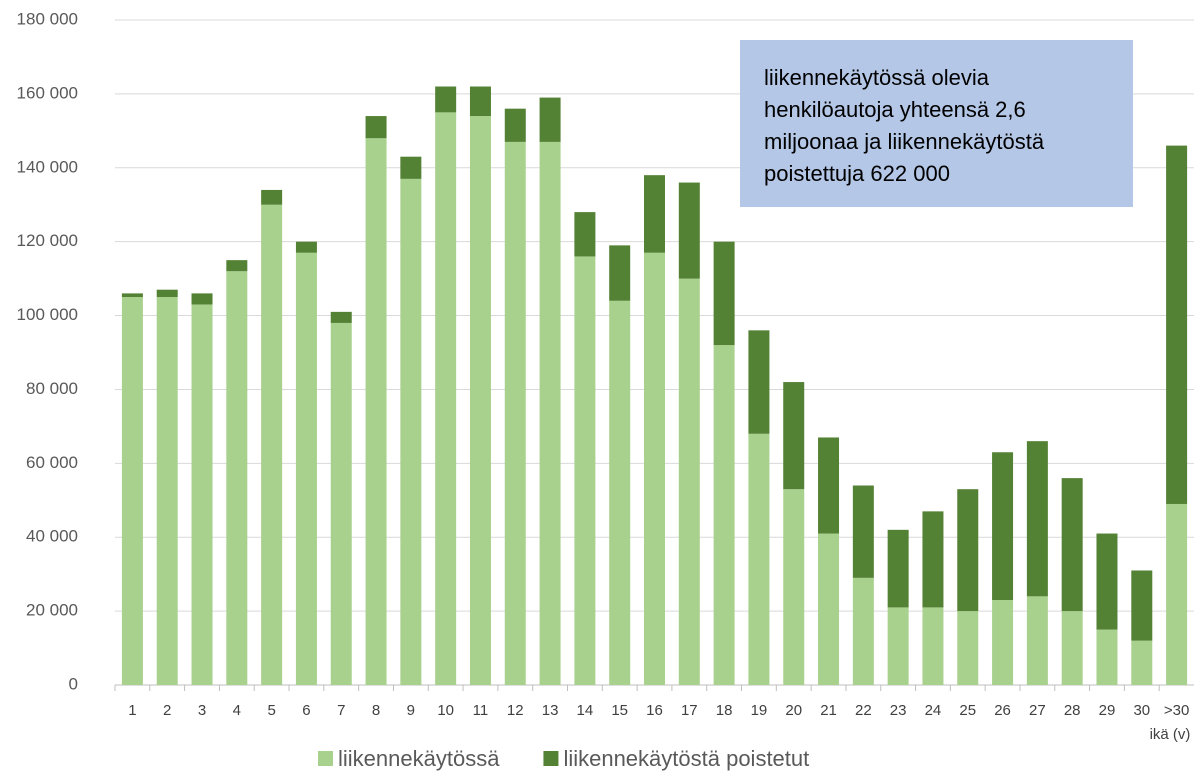 The height and width of the screenshot is (778, 1194). What do you see at coordinates (271, 710) in the screenshot?
I see `x-tick-label: 5` at bounding box center [271, 710].